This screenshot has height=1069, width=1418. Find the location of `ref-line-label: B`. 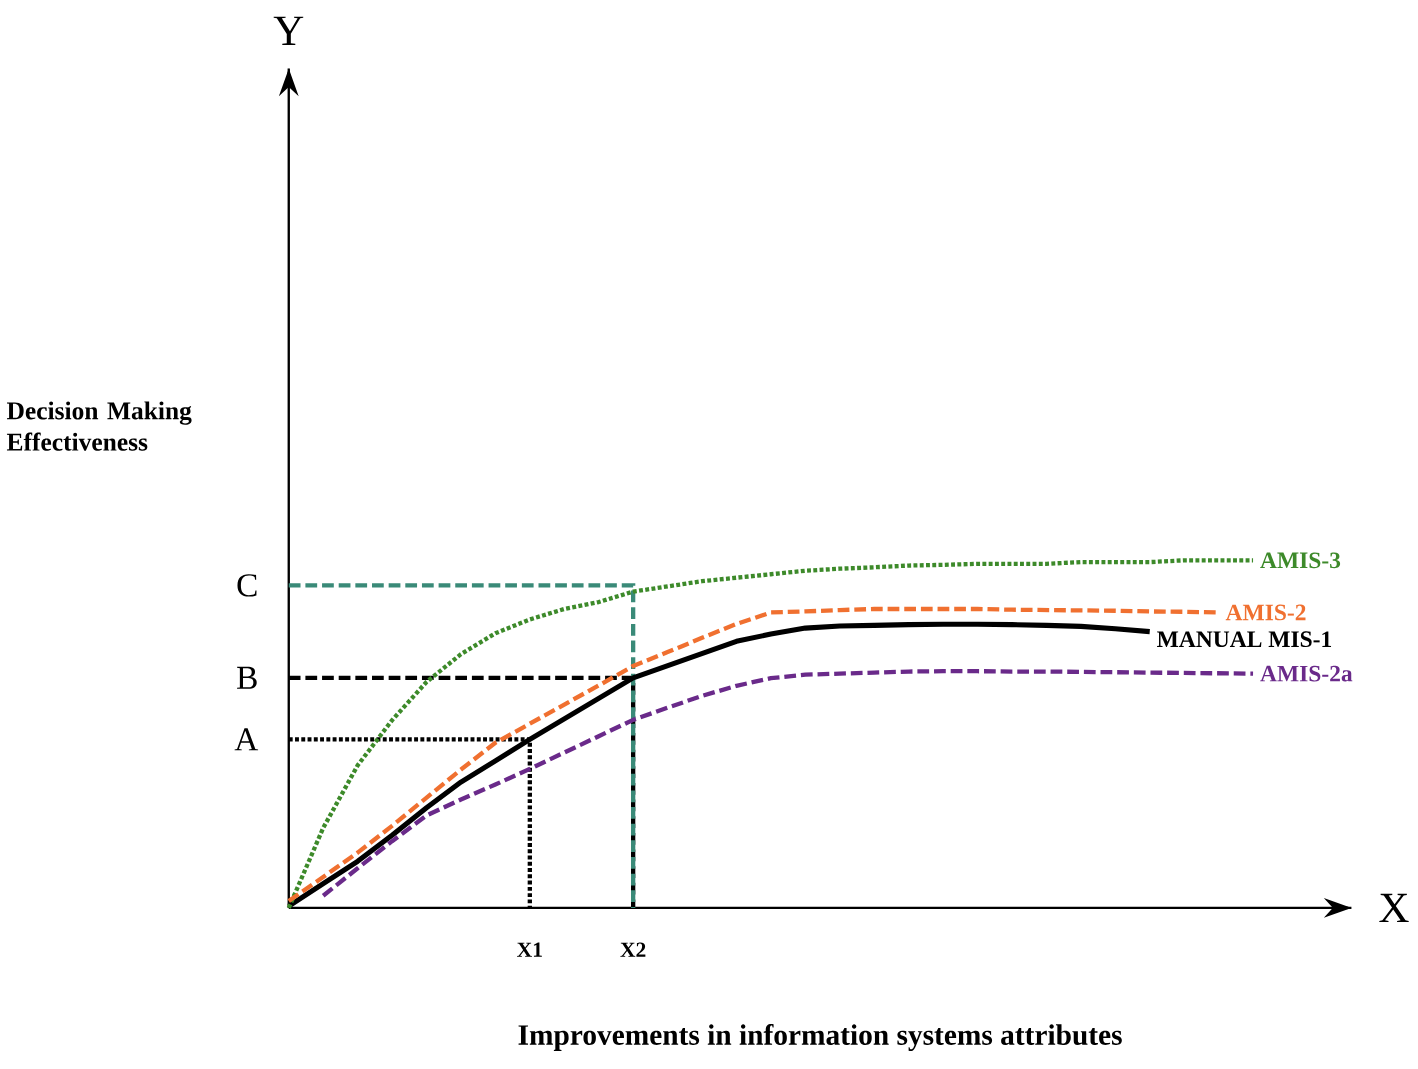

ref-line-label: B is located at coordinates (247, 678).